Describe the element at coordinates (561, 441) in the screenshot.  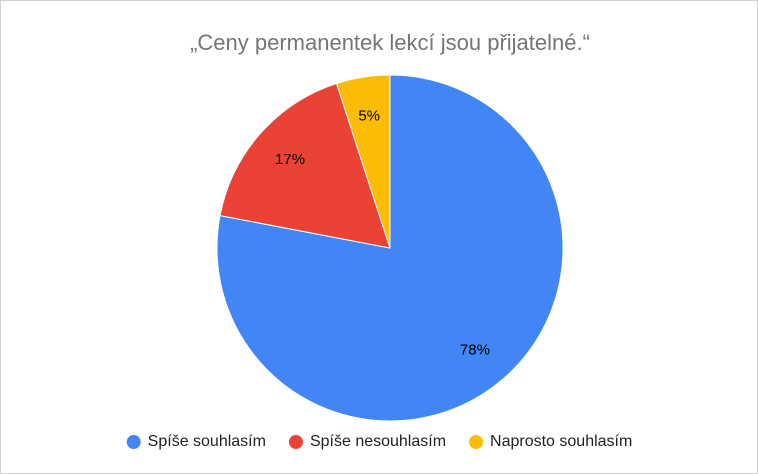
I see `legend-label: Naprosto souhlasím` at that location.